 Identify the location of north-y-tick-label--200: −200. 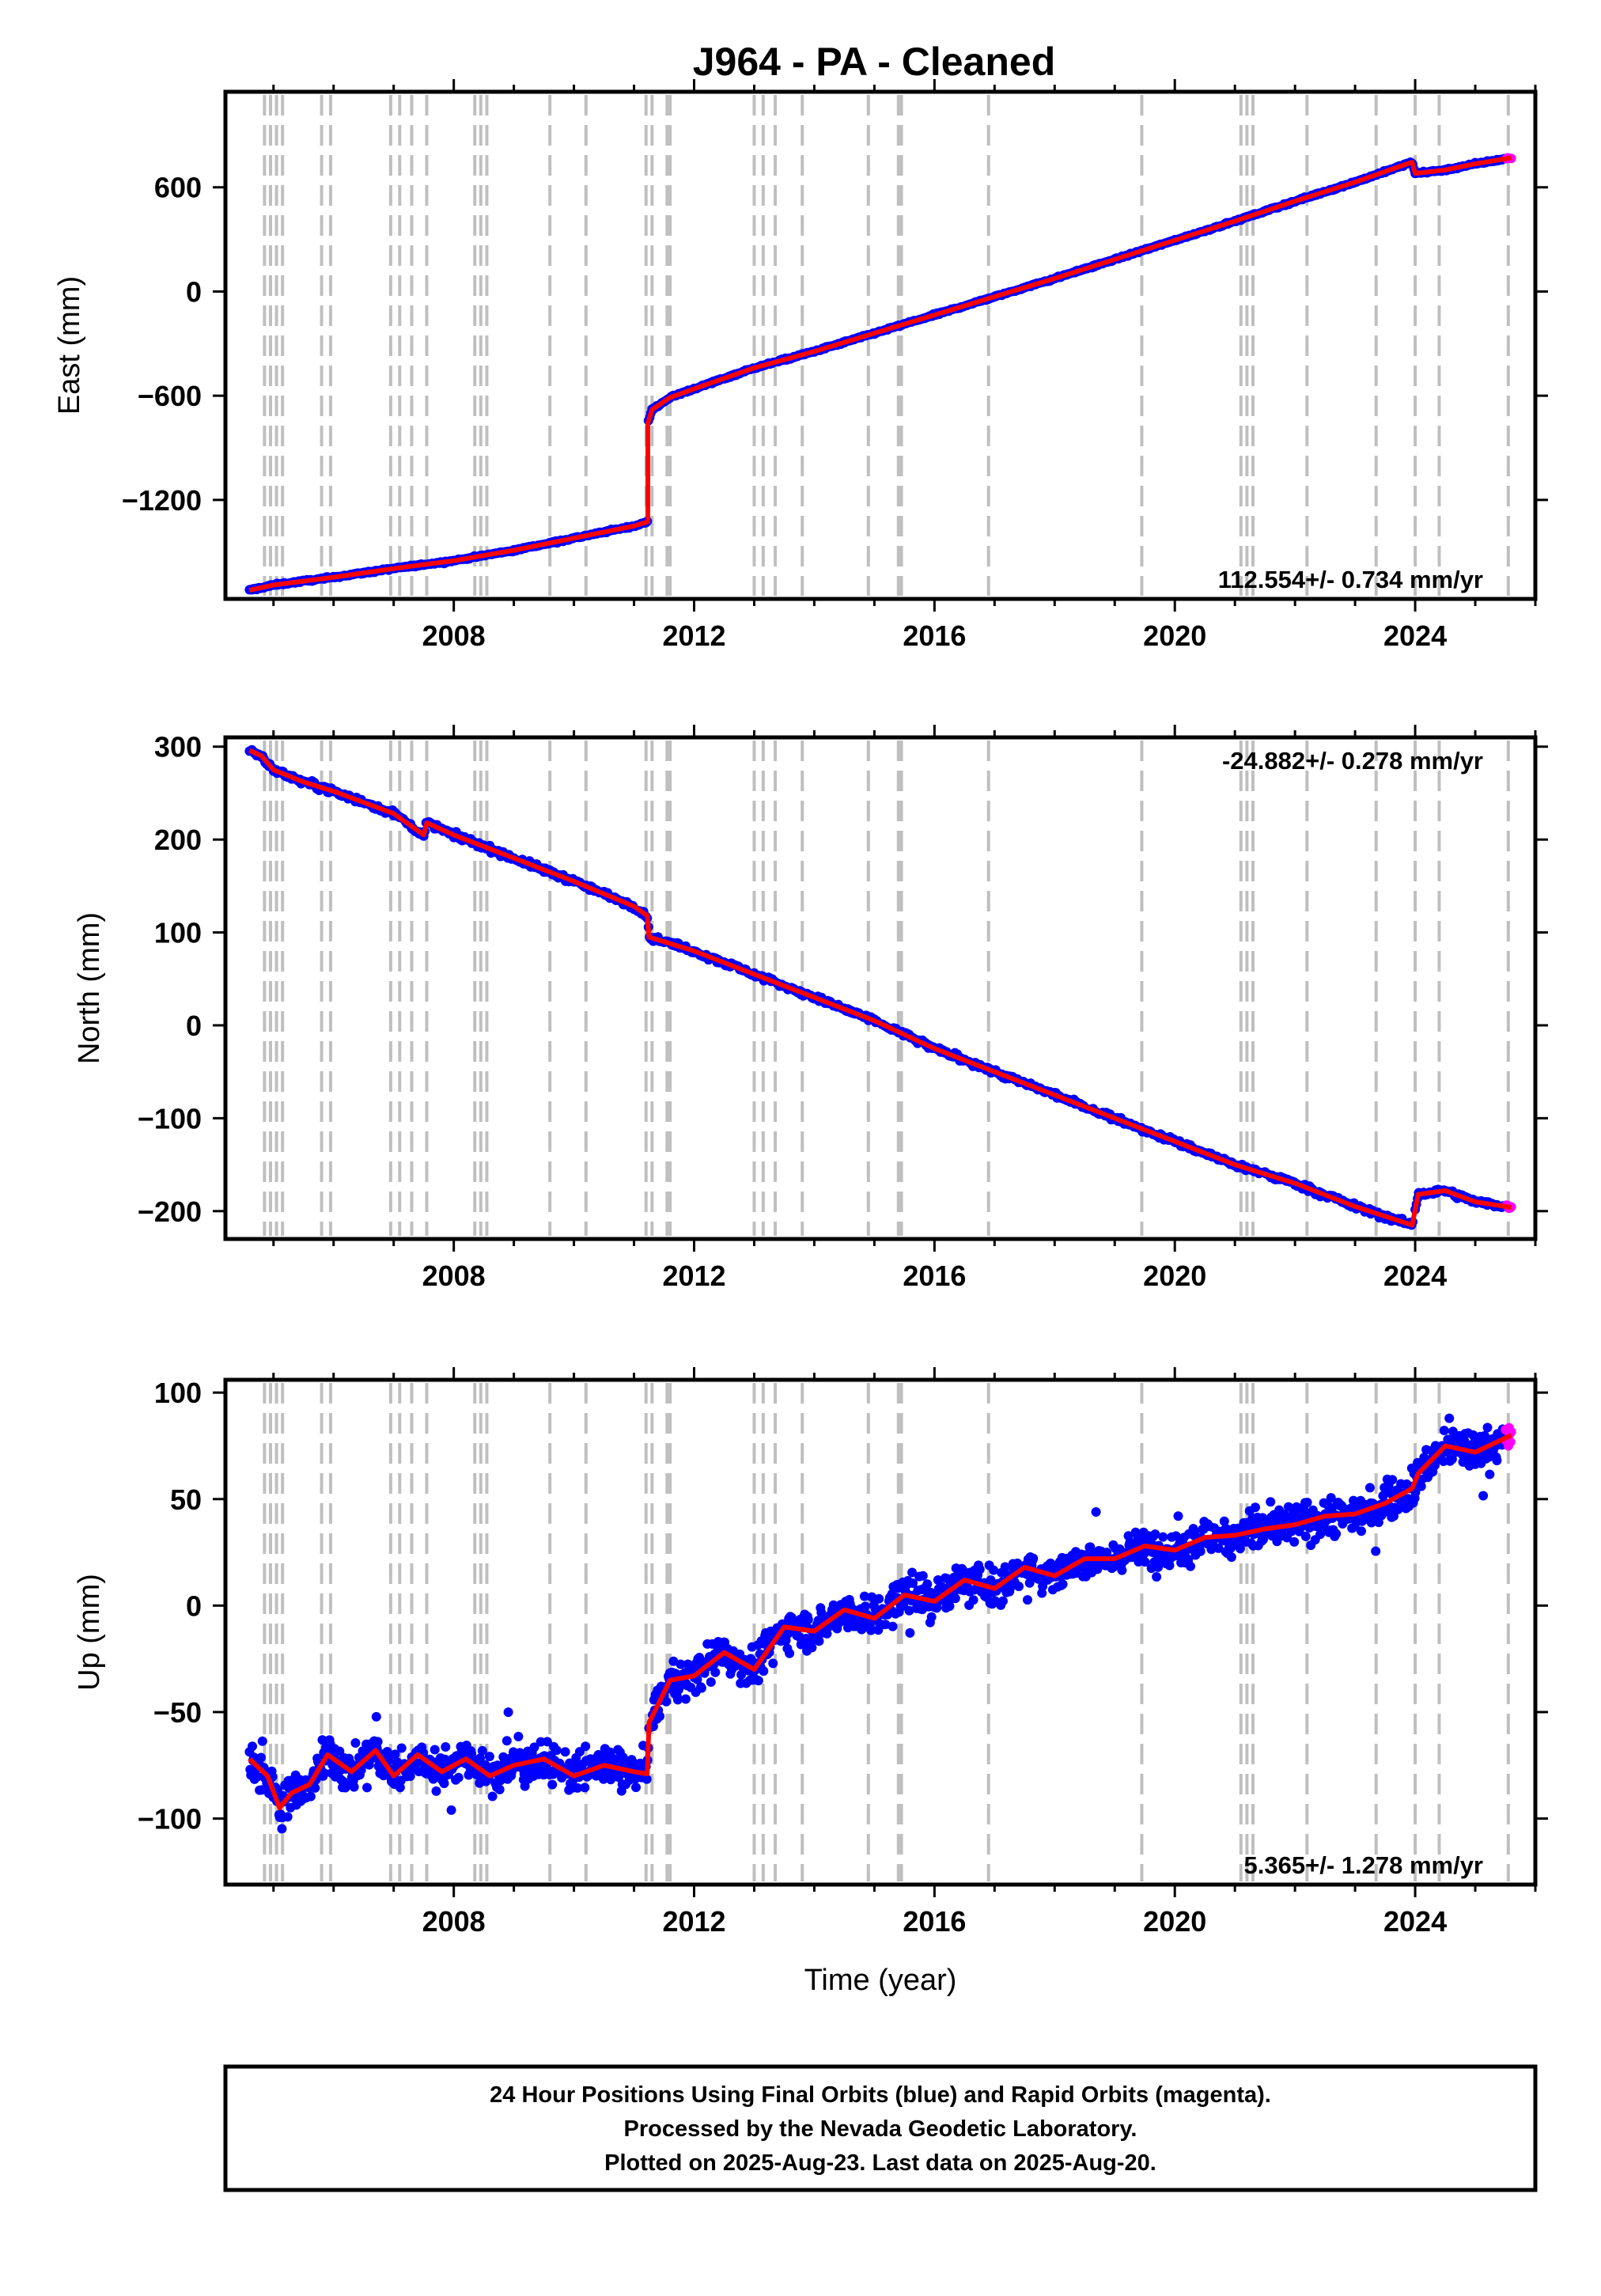
(170, 1211).